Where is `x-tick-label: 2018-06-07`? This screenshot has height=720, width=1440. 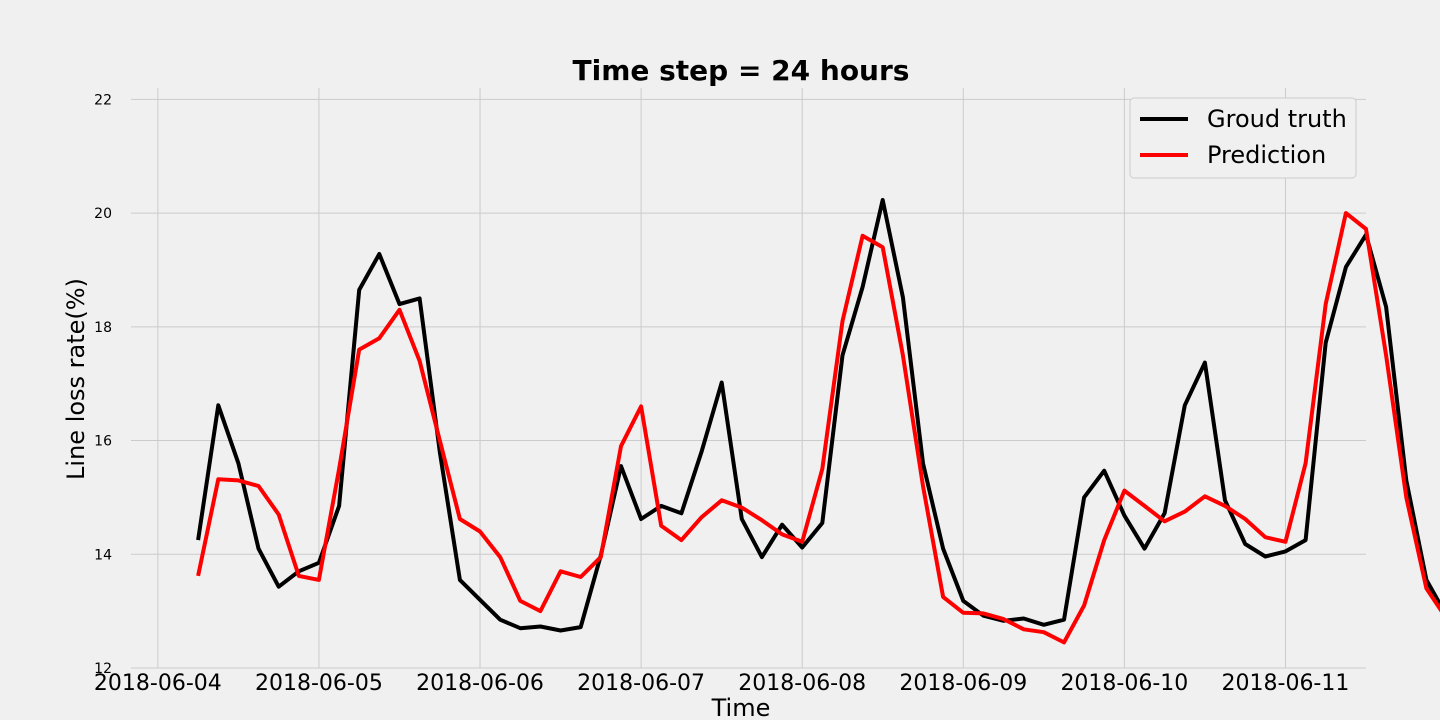 x-tick-label: 2018-06-07 is located at coordinates (641, 683).